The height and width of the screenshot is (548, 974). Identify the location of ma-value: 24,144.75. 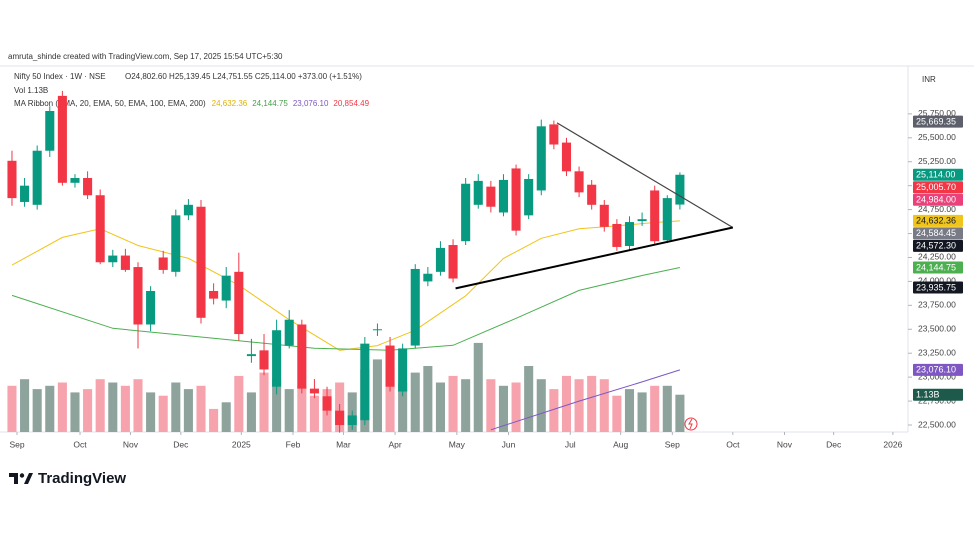
(270, 103).